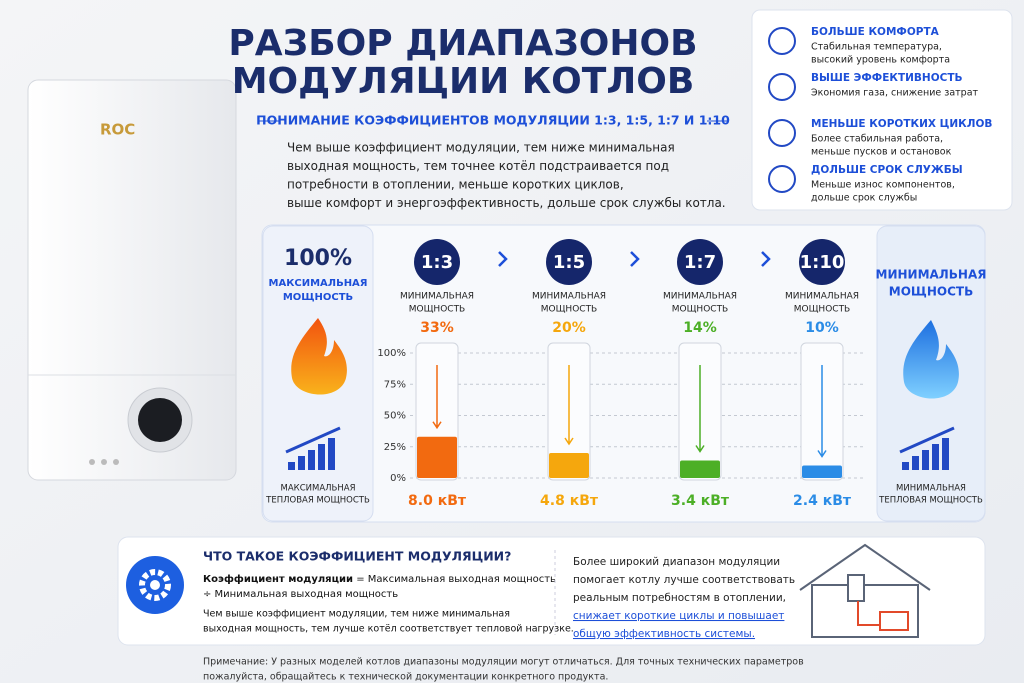  Describe the element at coordinates (569, 501) in the screenshot. I see `power-label: 4.8 кВт` at that location.